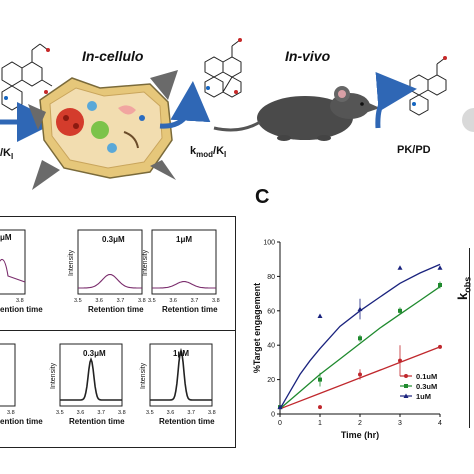  What do you see at coordinates (273, 415) in the screenshot?
I see `y-tick-label: 0` at bounding box center [273, 415].